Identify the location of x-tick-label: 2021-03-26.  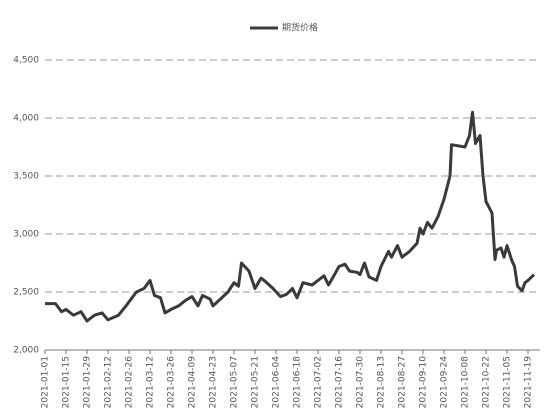
(172, 382).